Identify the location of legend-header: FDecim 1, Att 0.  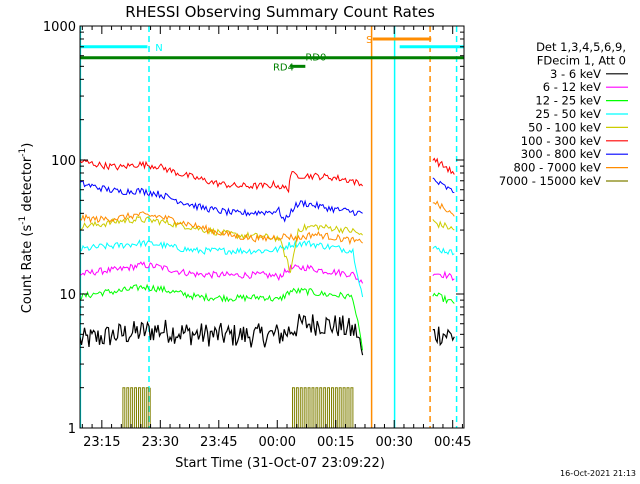
(581, 60).